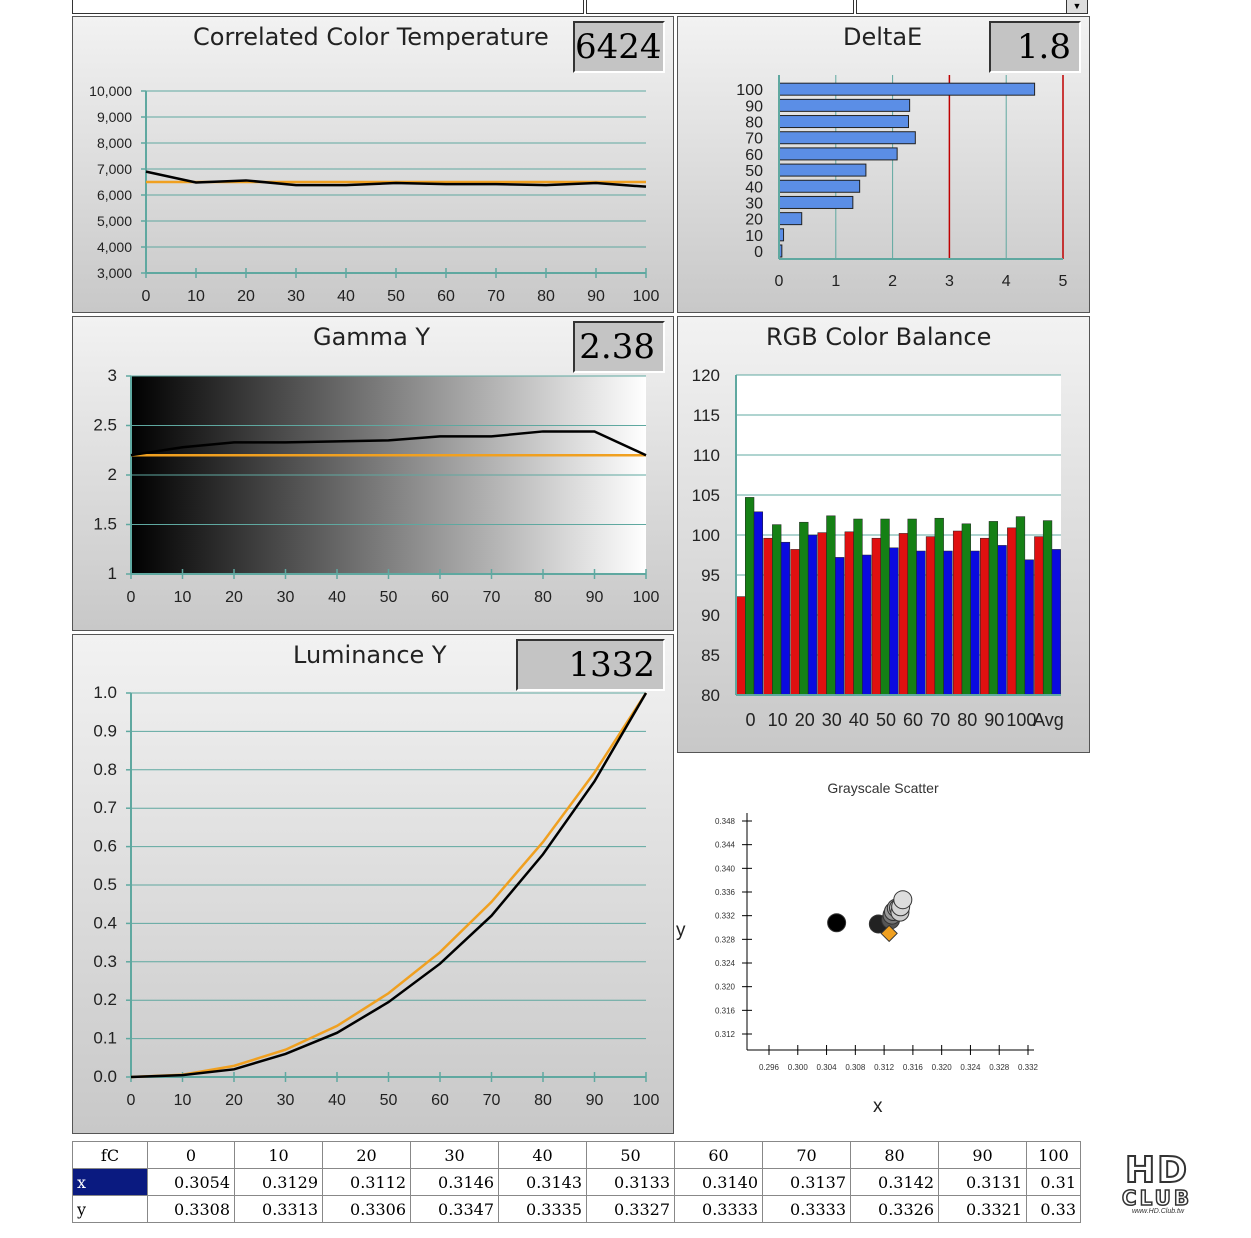 Image resolution: width=1251 pixels, height=1238 pixels. What do you see at coordinates (105, 425) in the screenshot?
I see `y-tick-label: 2.5` at bounding box center [105, 425].